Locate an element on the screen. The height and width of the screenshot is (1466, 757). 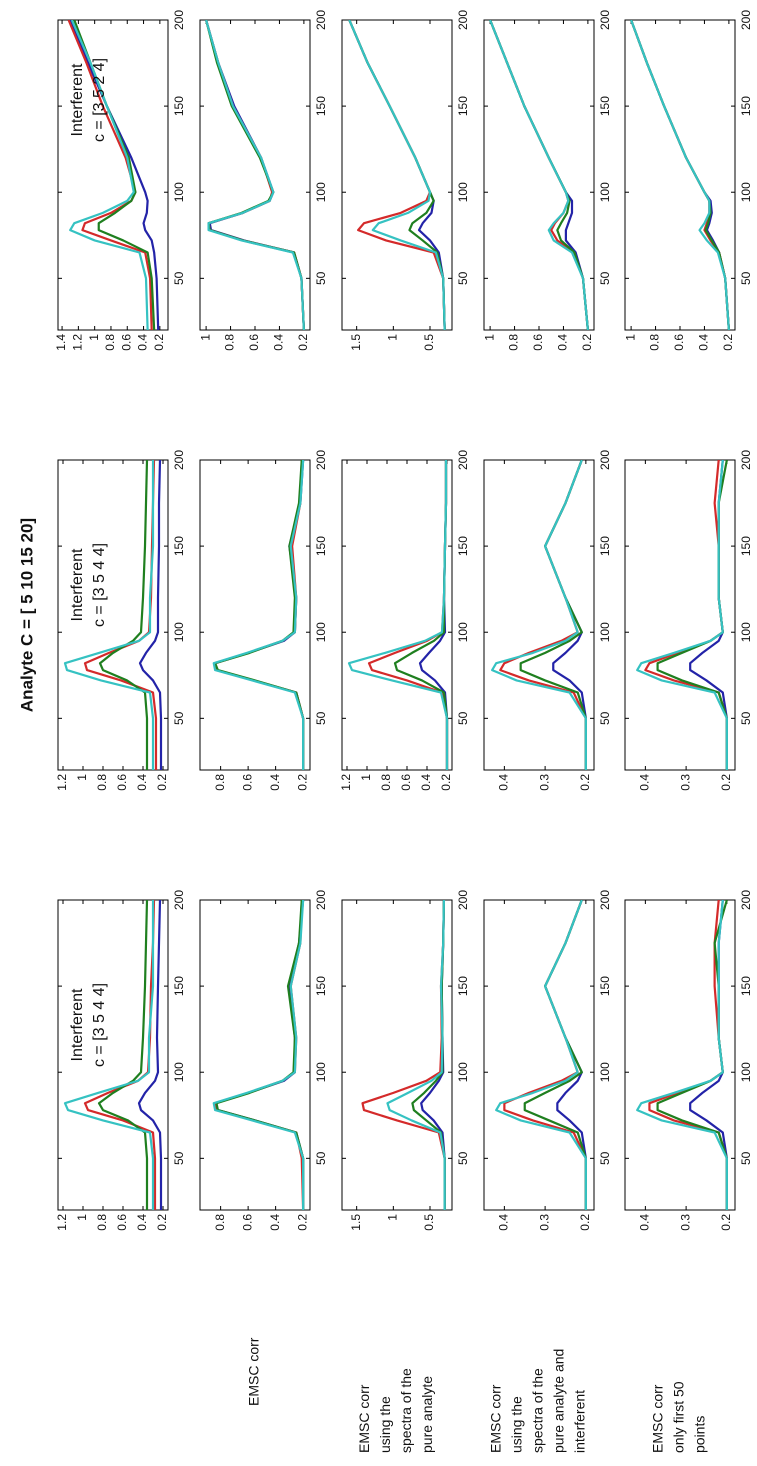
row-label: spectra of the is located at coordinates (406, 1410).